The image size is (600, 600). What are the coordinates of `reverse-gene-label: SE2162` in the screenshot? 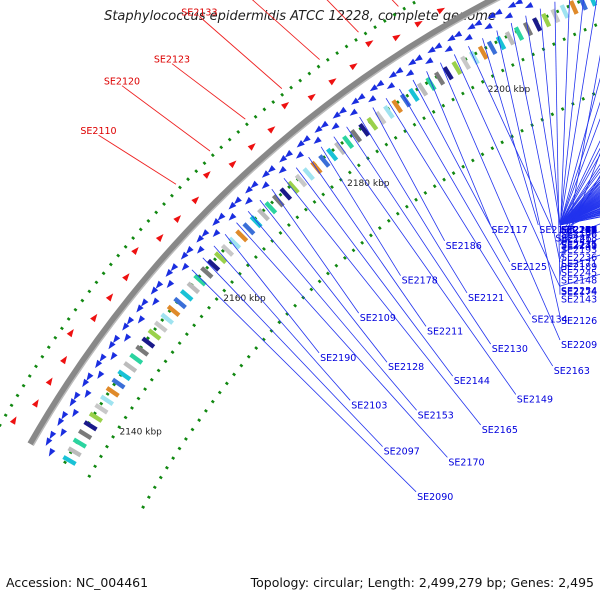 It's located at (579, 230).